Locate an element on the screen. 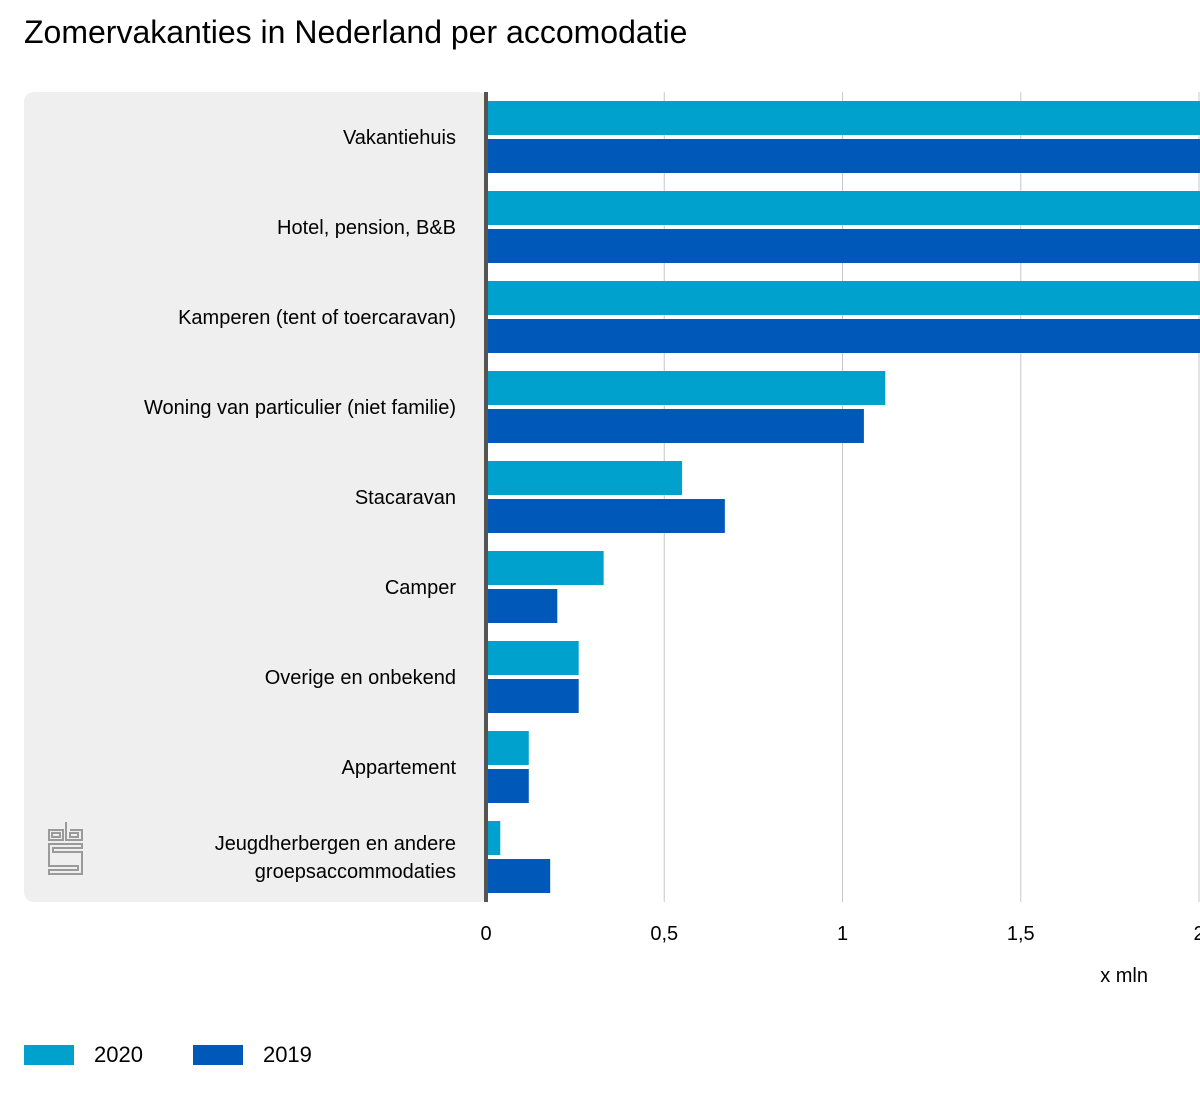 The height and width of the screenshot is (1100, 1200). legend: 2020 2019 is located at coordinates (193, 1055).